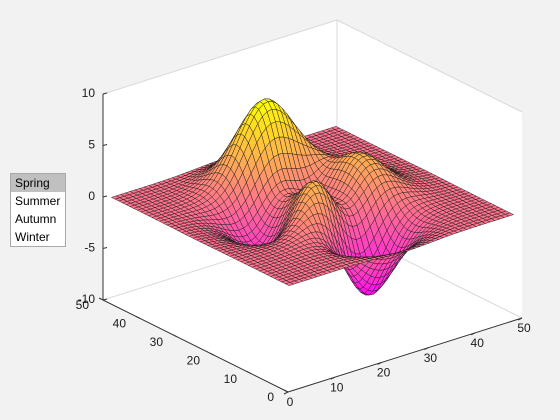  Describe the element at coordinates (89, 93) in the screenshot. I see `z-tick-label: 10` at that location.